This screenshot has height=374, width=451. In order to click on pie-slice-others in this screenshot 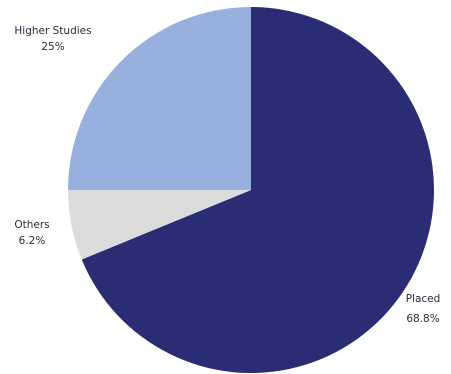, I will do `click(159, 225)`.